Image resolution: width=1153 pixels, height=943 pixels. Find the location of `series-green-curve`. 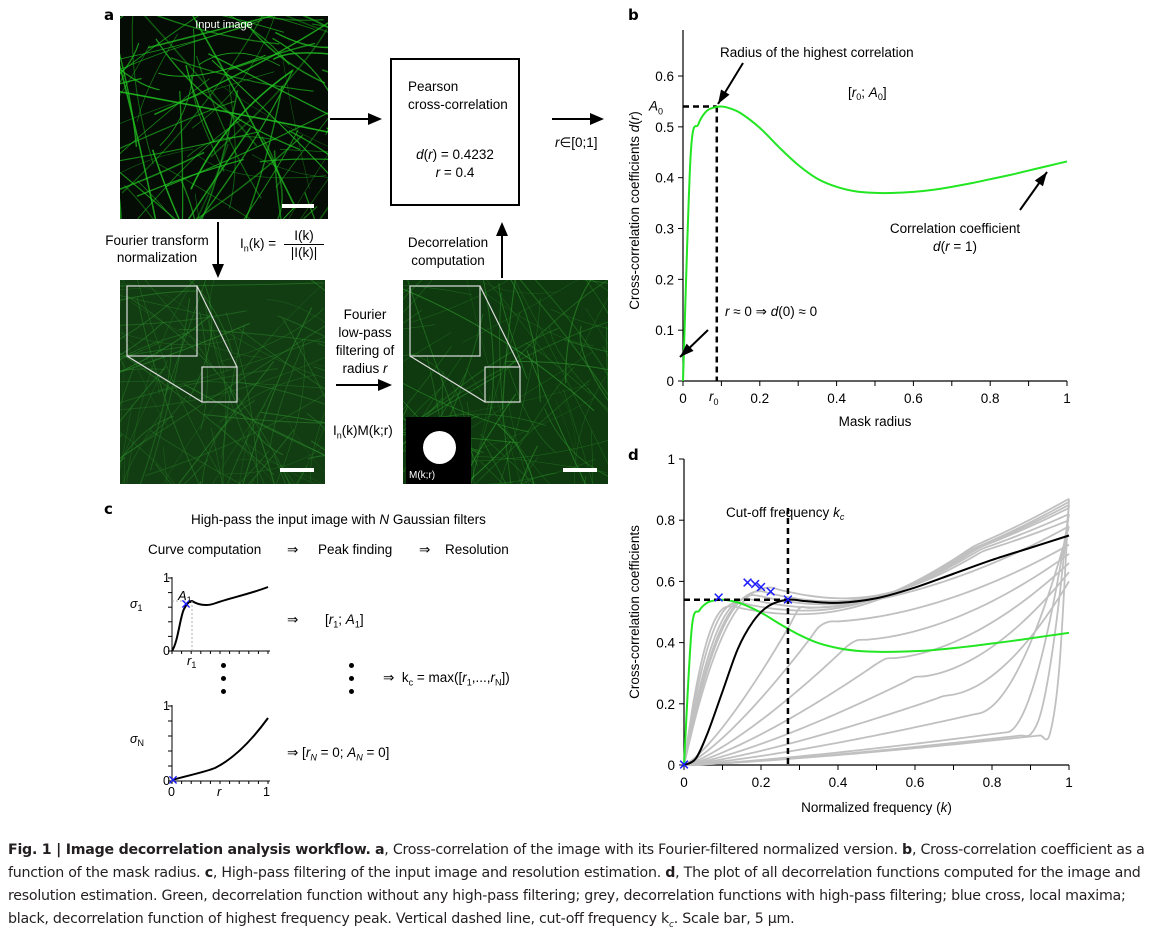

series-green-curve is located at coordinates (876, 682).